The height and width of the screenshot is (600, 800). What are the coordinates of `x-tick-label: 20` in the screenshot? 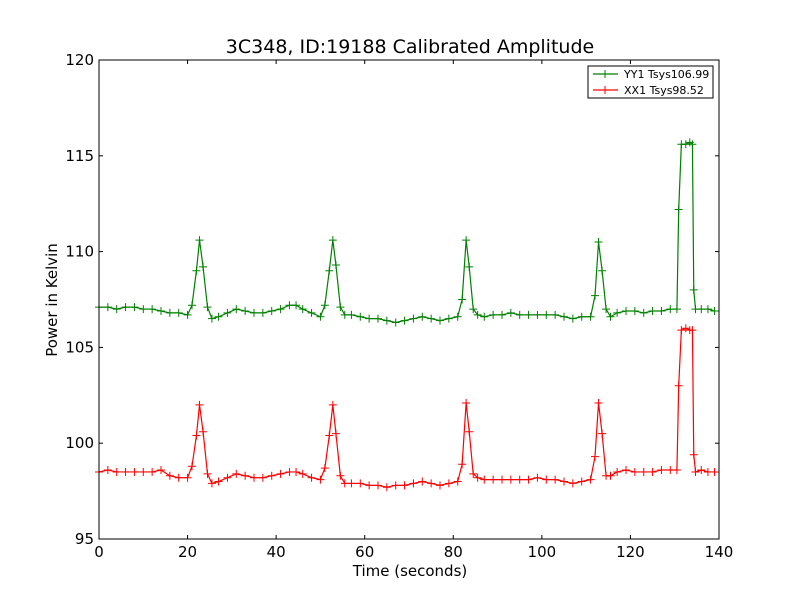 It's located at (187, 552).